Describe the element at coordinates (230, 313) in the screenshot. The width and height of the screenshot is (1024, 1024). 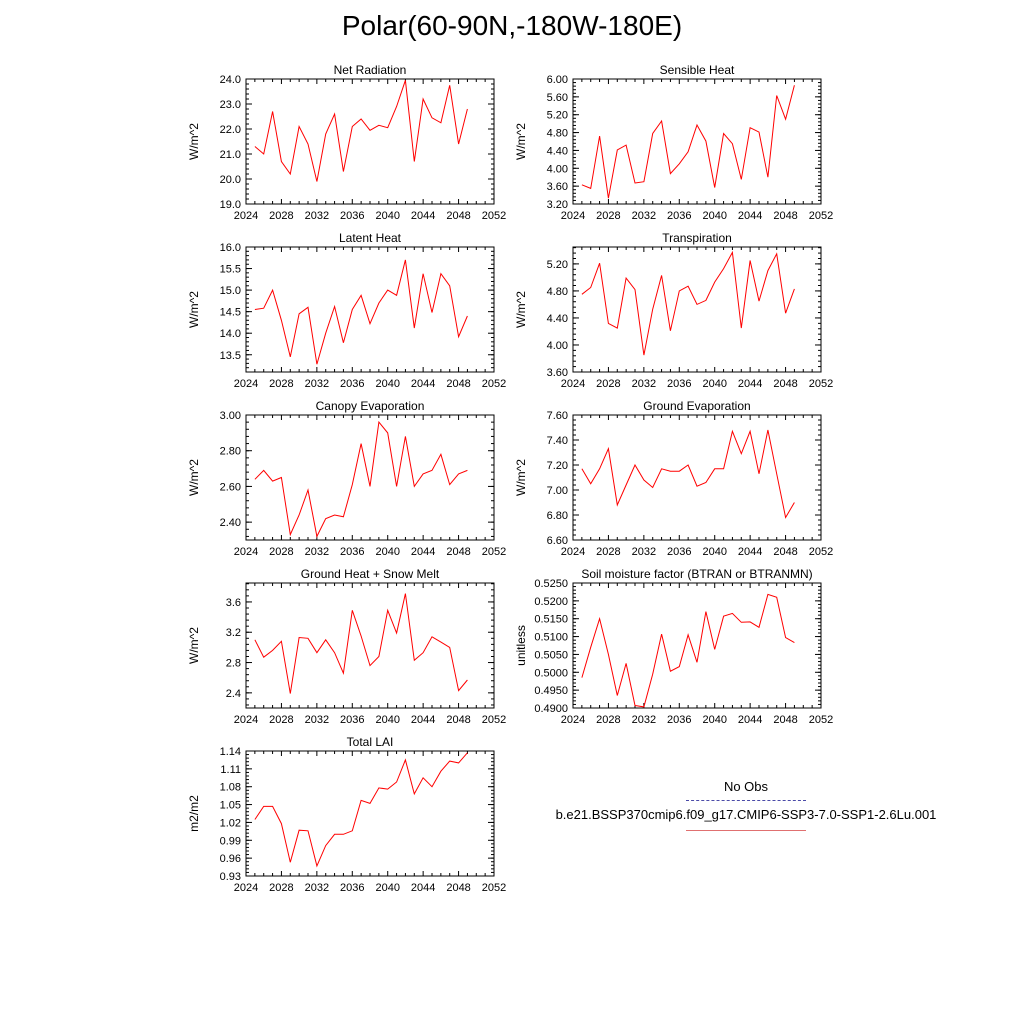
I see `y-tick-label: 14.5` at that location.